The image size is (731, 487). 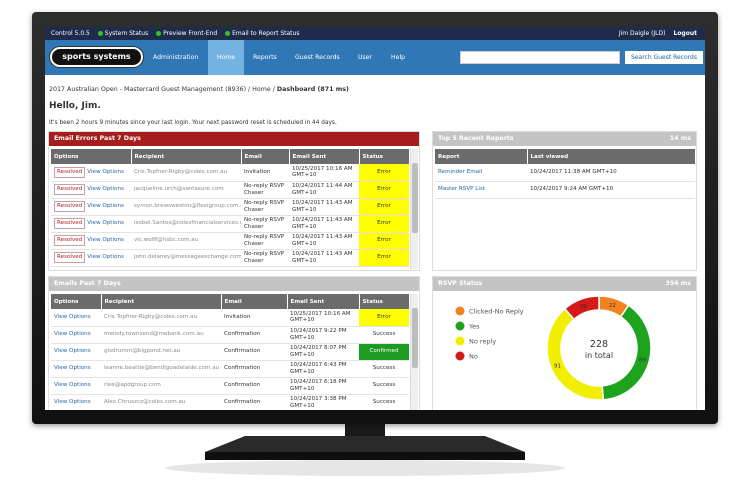 I want to click on legend-label: No, so click(x=473, y=357).